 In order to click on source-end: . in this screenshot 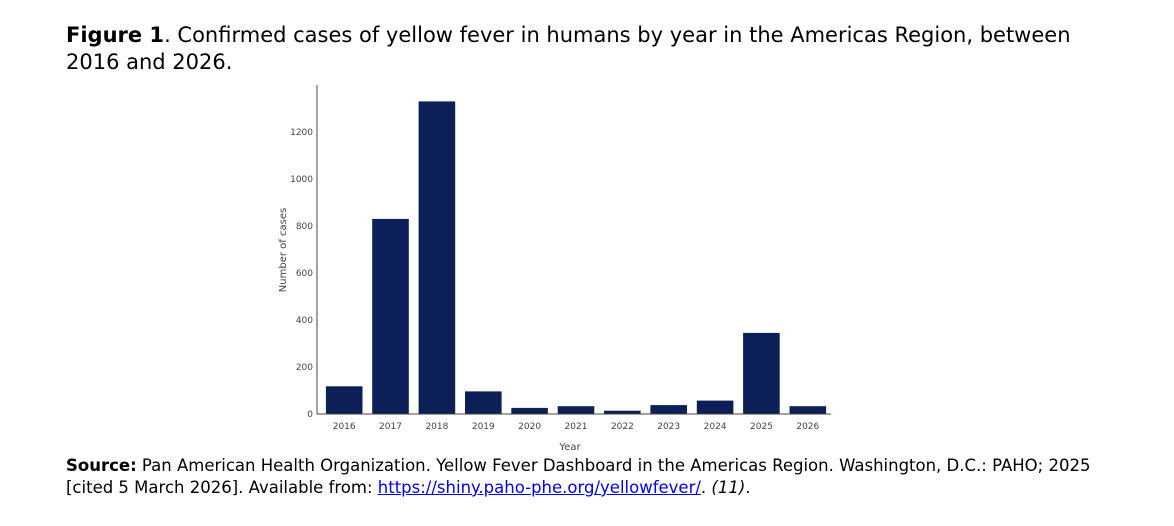, I will do `click(748, 487)`.